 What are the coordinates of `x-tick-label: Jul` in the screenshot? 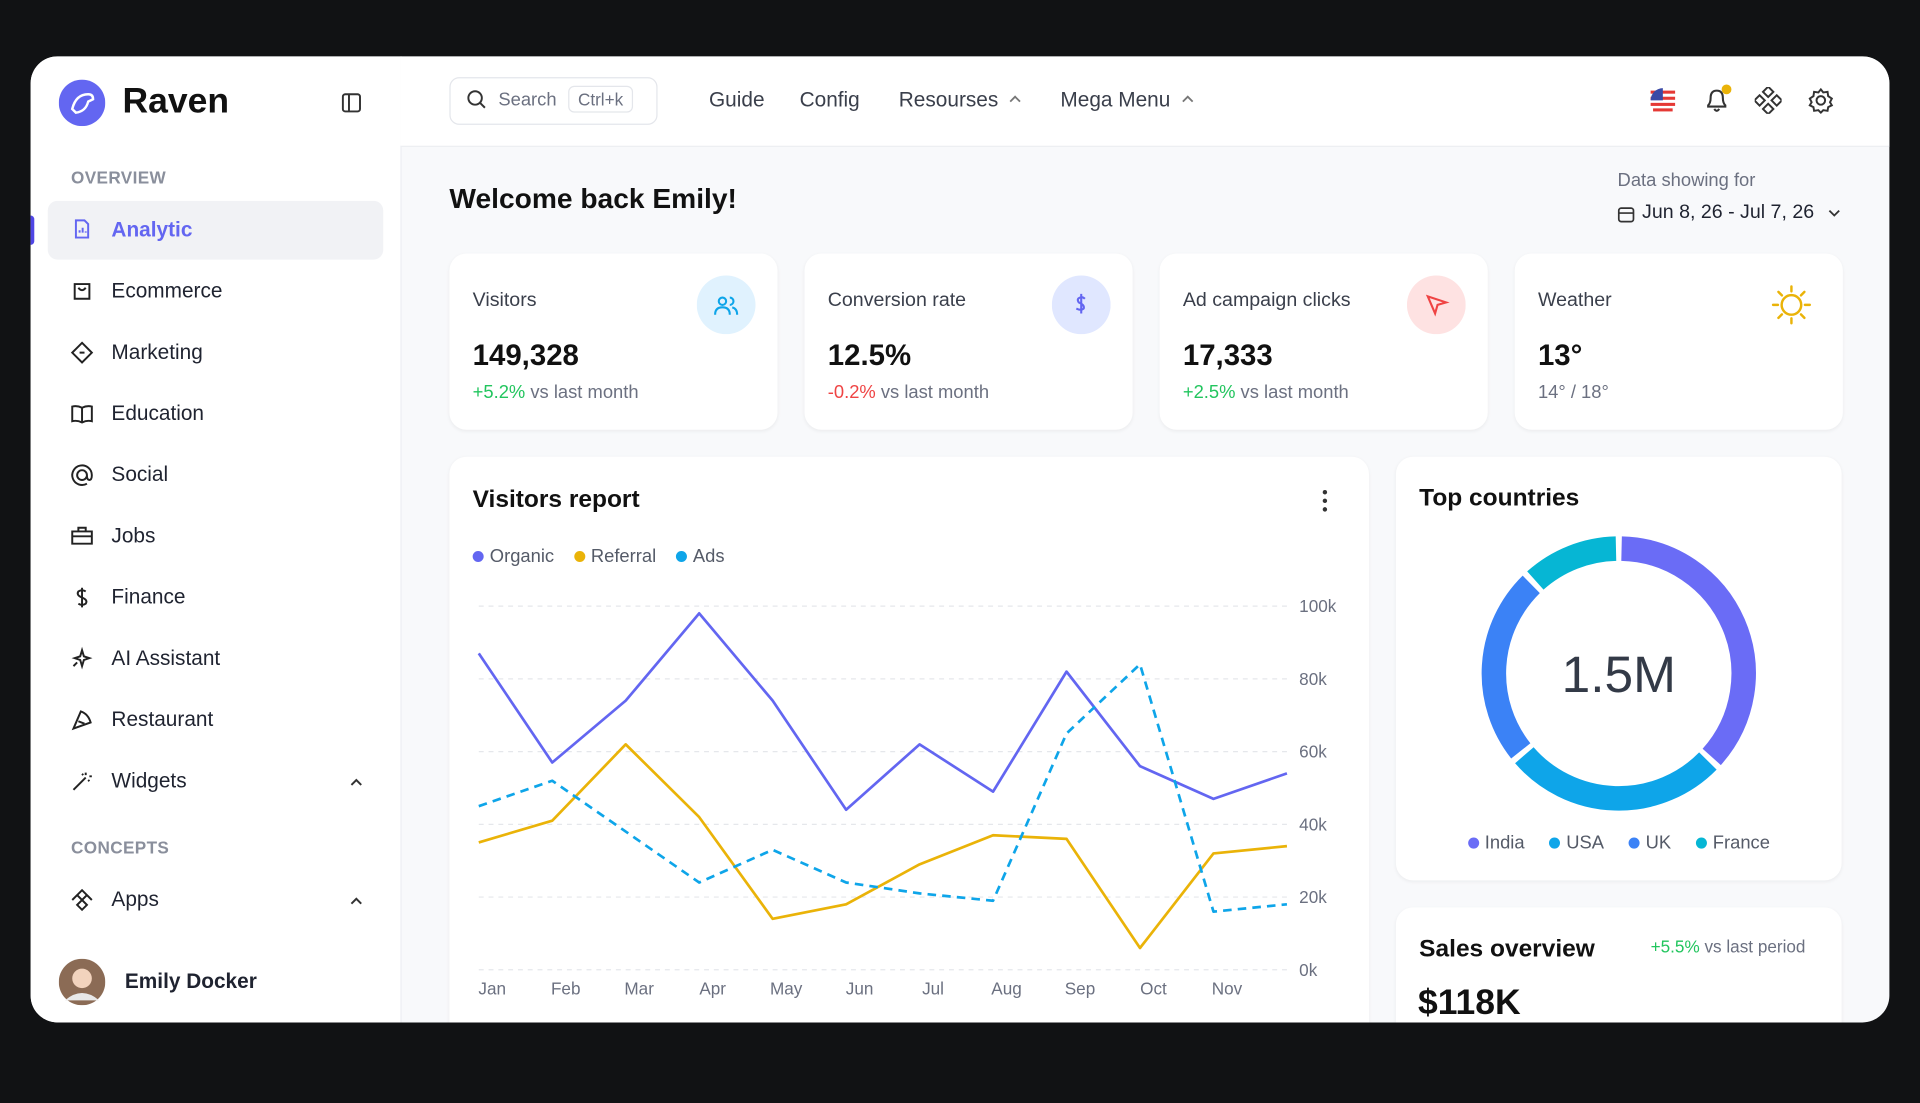 It's located at (933, 988).